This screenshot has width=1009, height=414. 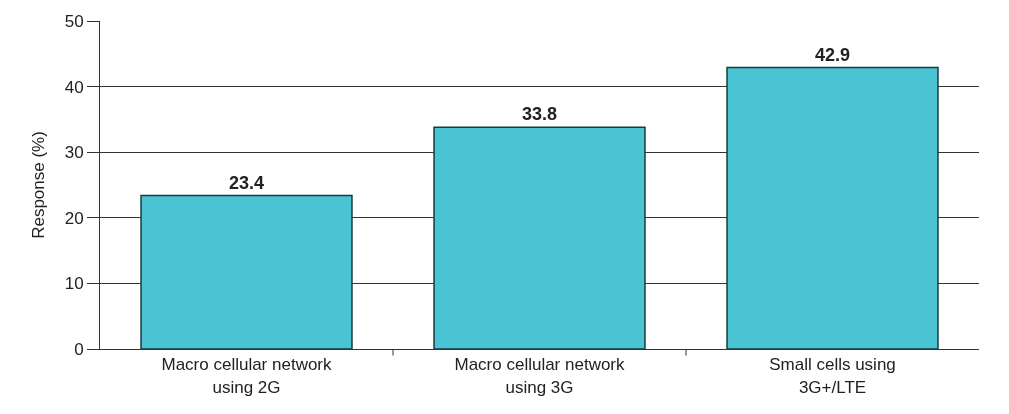 What do you see at coordinates (39, 185) in the screenshot?
I see `y-axis-title: Response (%)` at bounding box center [39, 185].